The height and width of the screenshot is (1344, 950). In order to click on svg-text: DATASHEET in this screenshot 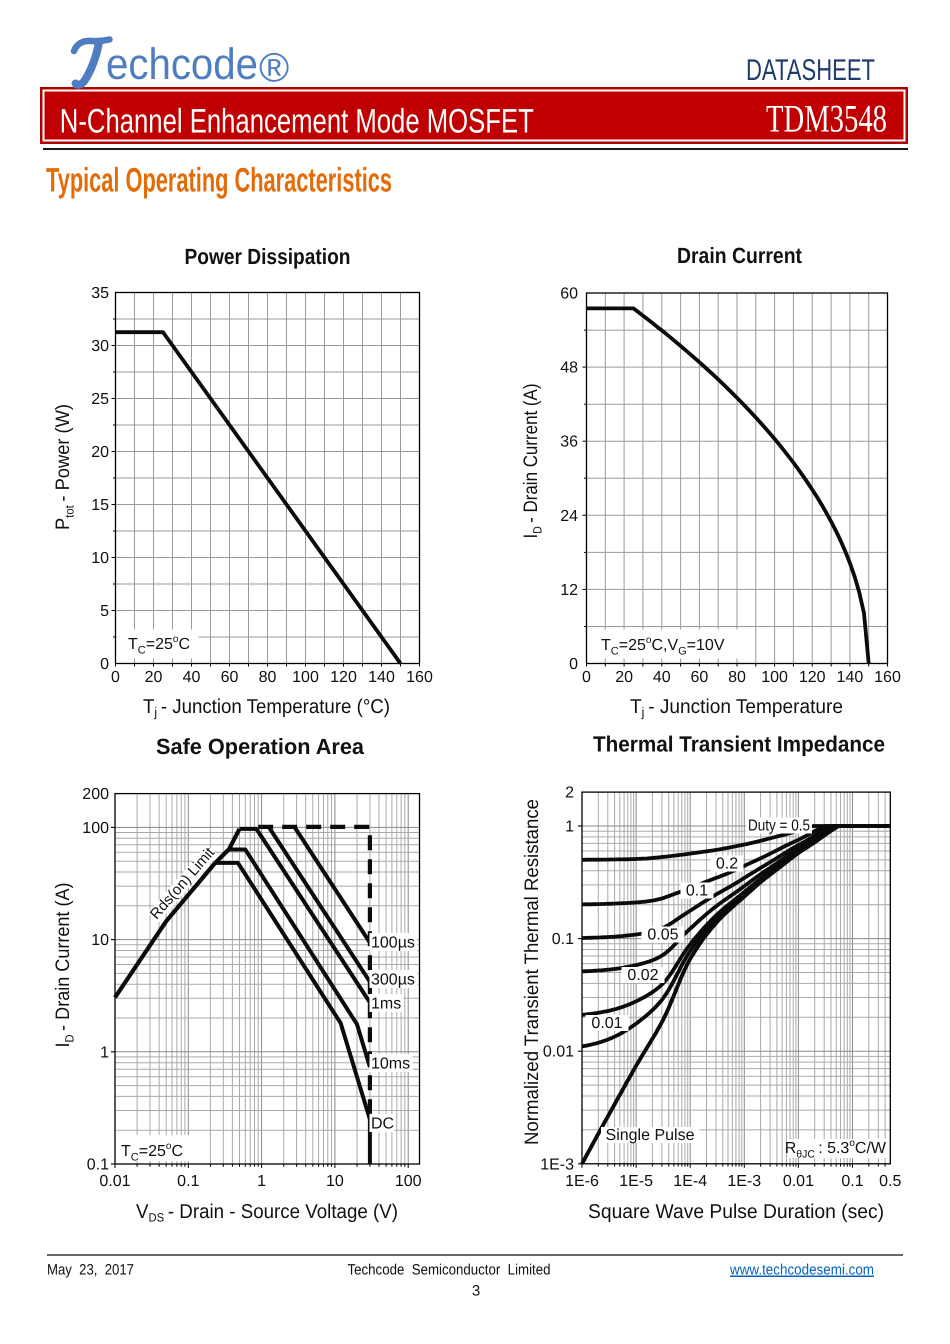, I will do `click(810, 70)`.